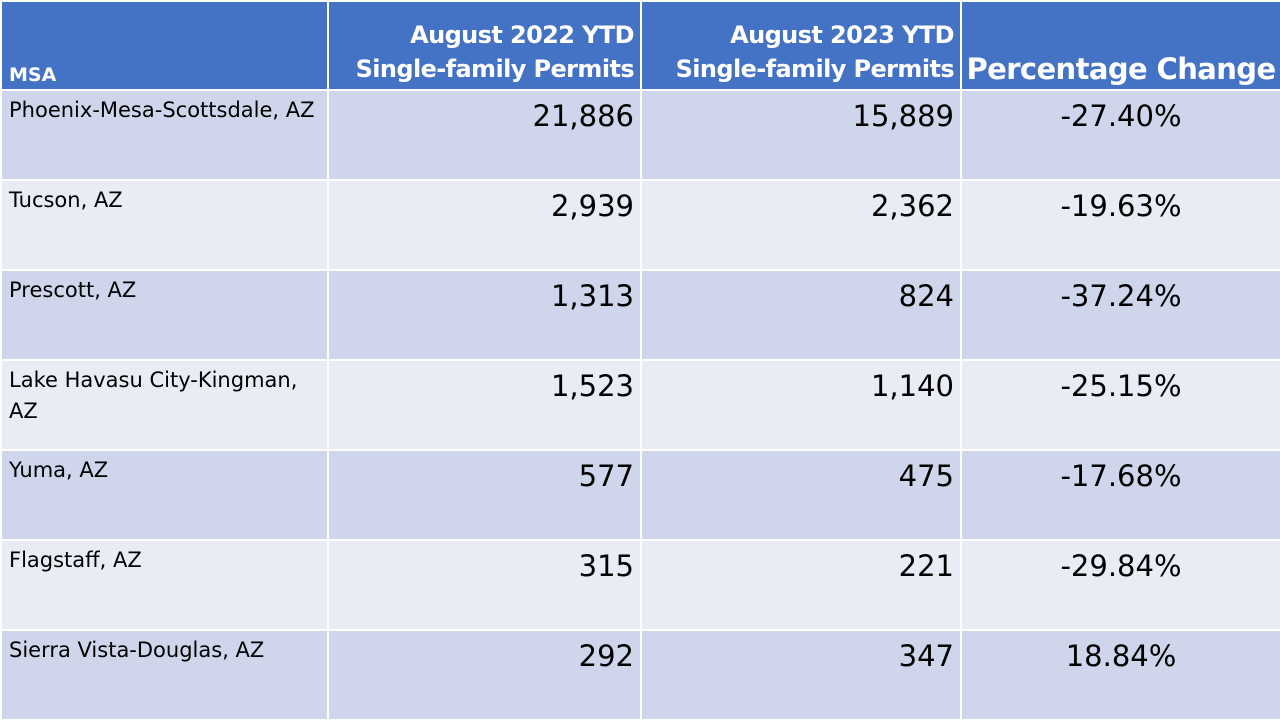 This screenshot has height=720, width=1280. Describe the element at coordinates (842, 35) in the screenshot. I see `header-2023-line1: August 2023 YTD` at that location.